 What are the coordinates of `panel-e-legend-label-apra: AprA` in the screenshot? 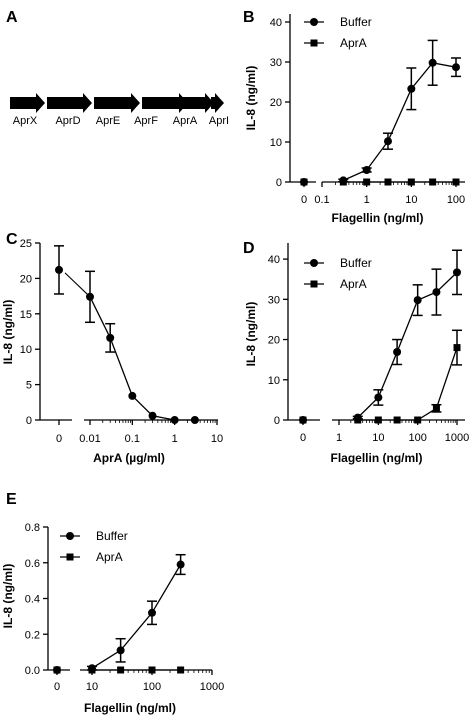 It's located at (109, 557).